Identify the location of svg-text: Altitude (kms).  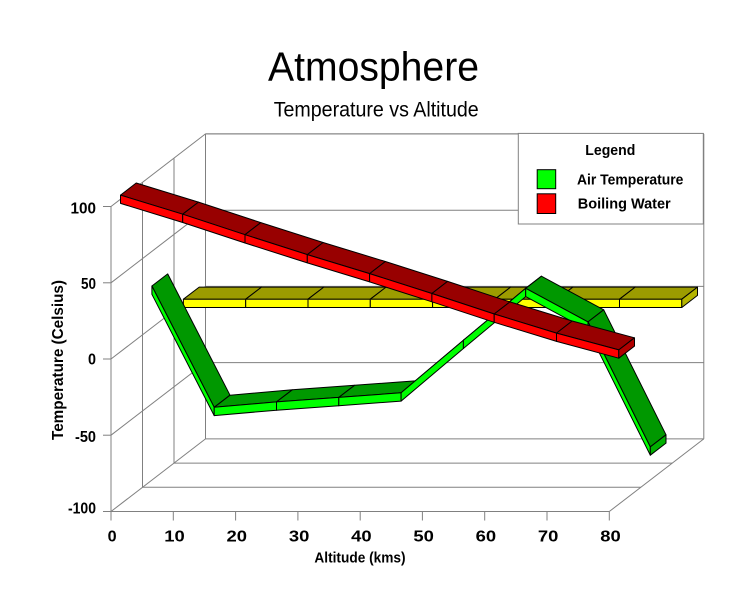
(359, 558).